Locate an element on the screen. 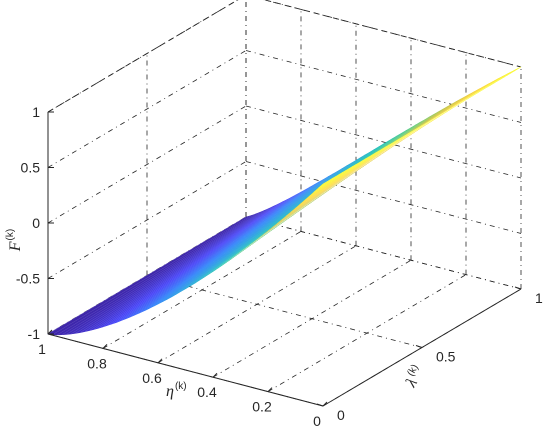 The height and width of the screenshot is (426, 550). z-tick-label: 1 is located at coordinates (36, 112).